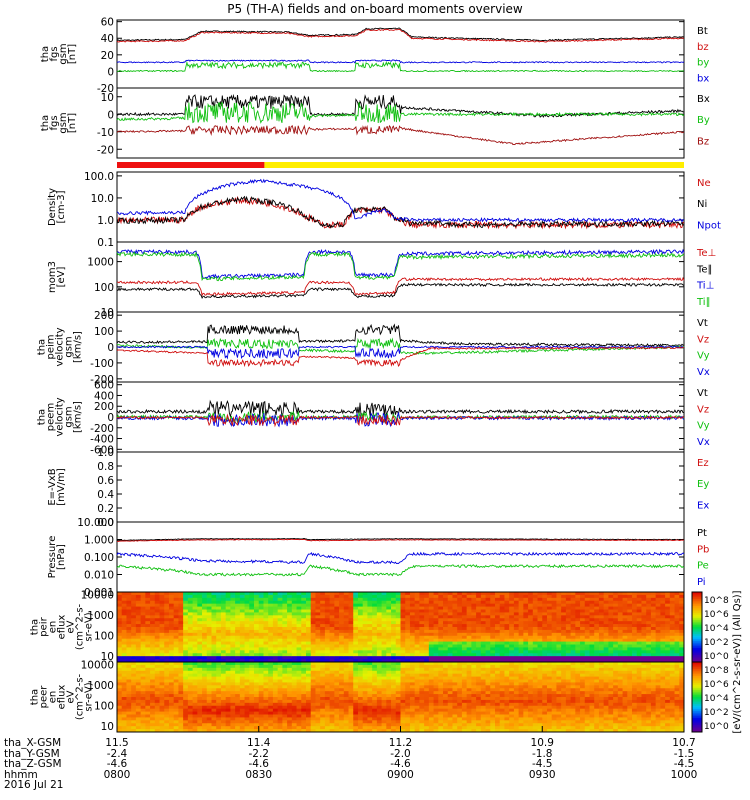  What do you see at coordinates (97, 595) in the screenshot?
I see `y-tick-label: 10000` at bounding box center [97, 595].